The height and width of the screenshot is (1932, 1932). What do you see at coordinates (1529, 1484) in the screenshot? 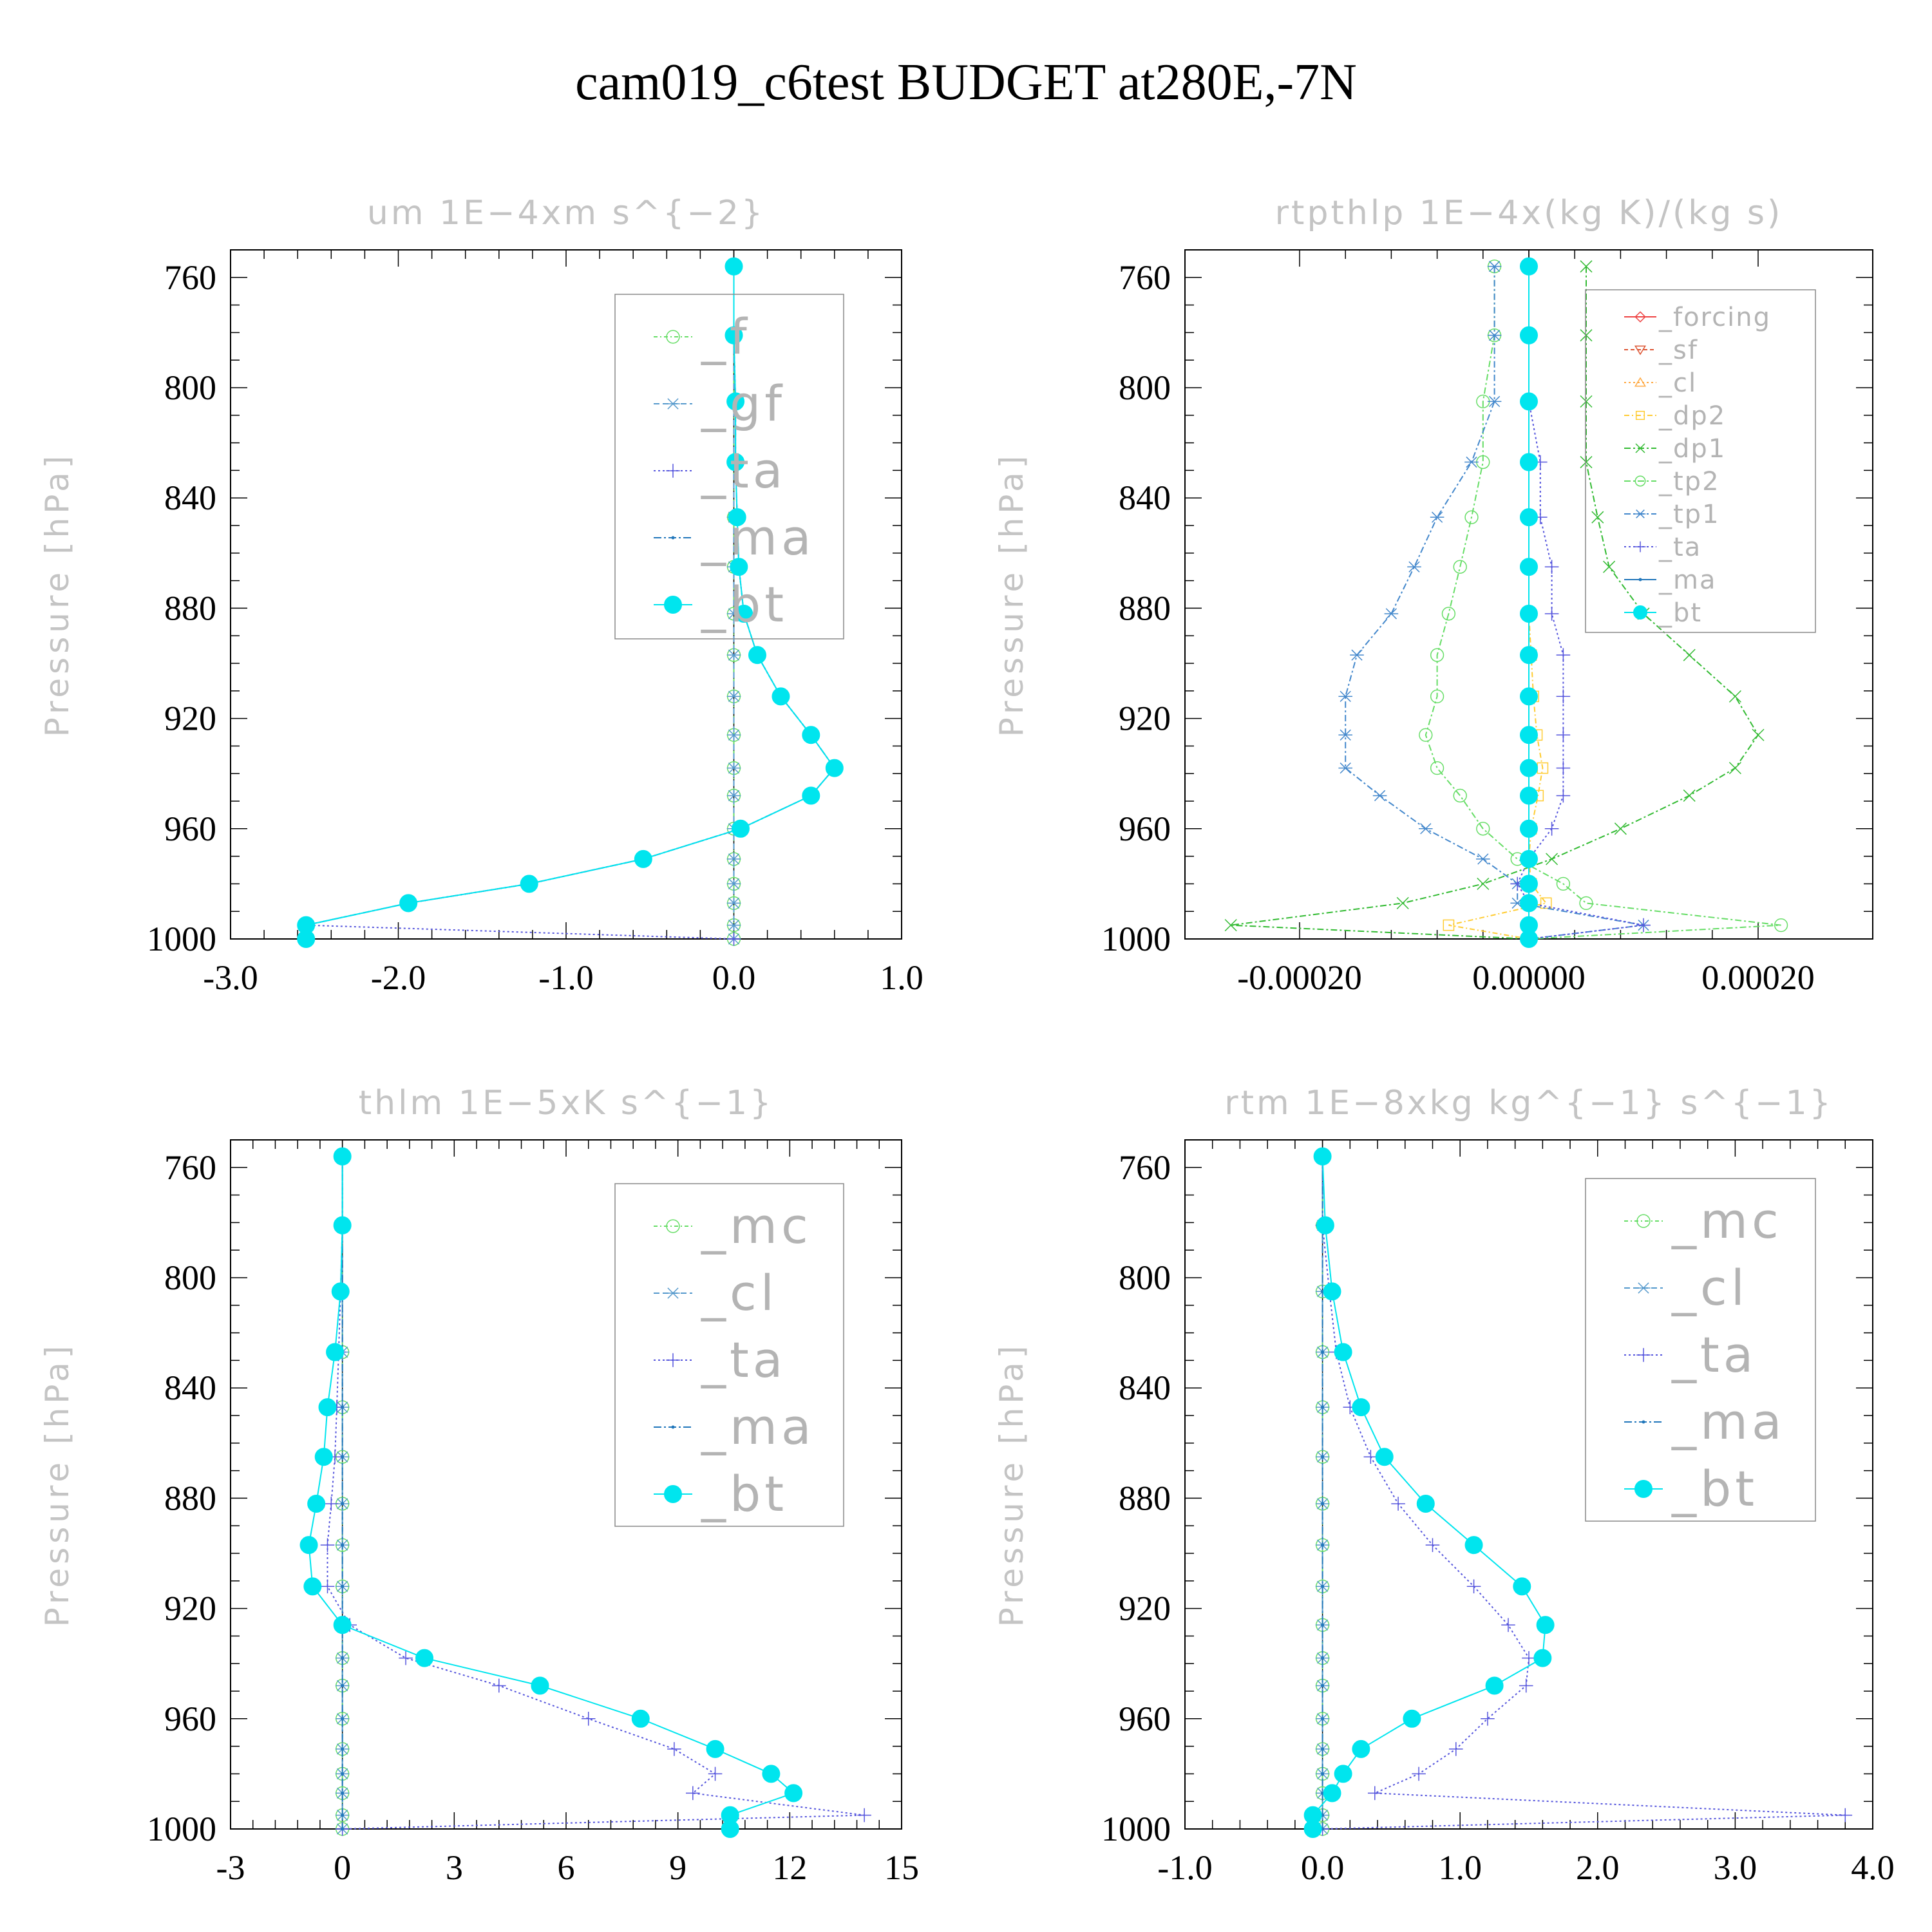
I see `plot-frame` at bounding box center [1529, 1484].